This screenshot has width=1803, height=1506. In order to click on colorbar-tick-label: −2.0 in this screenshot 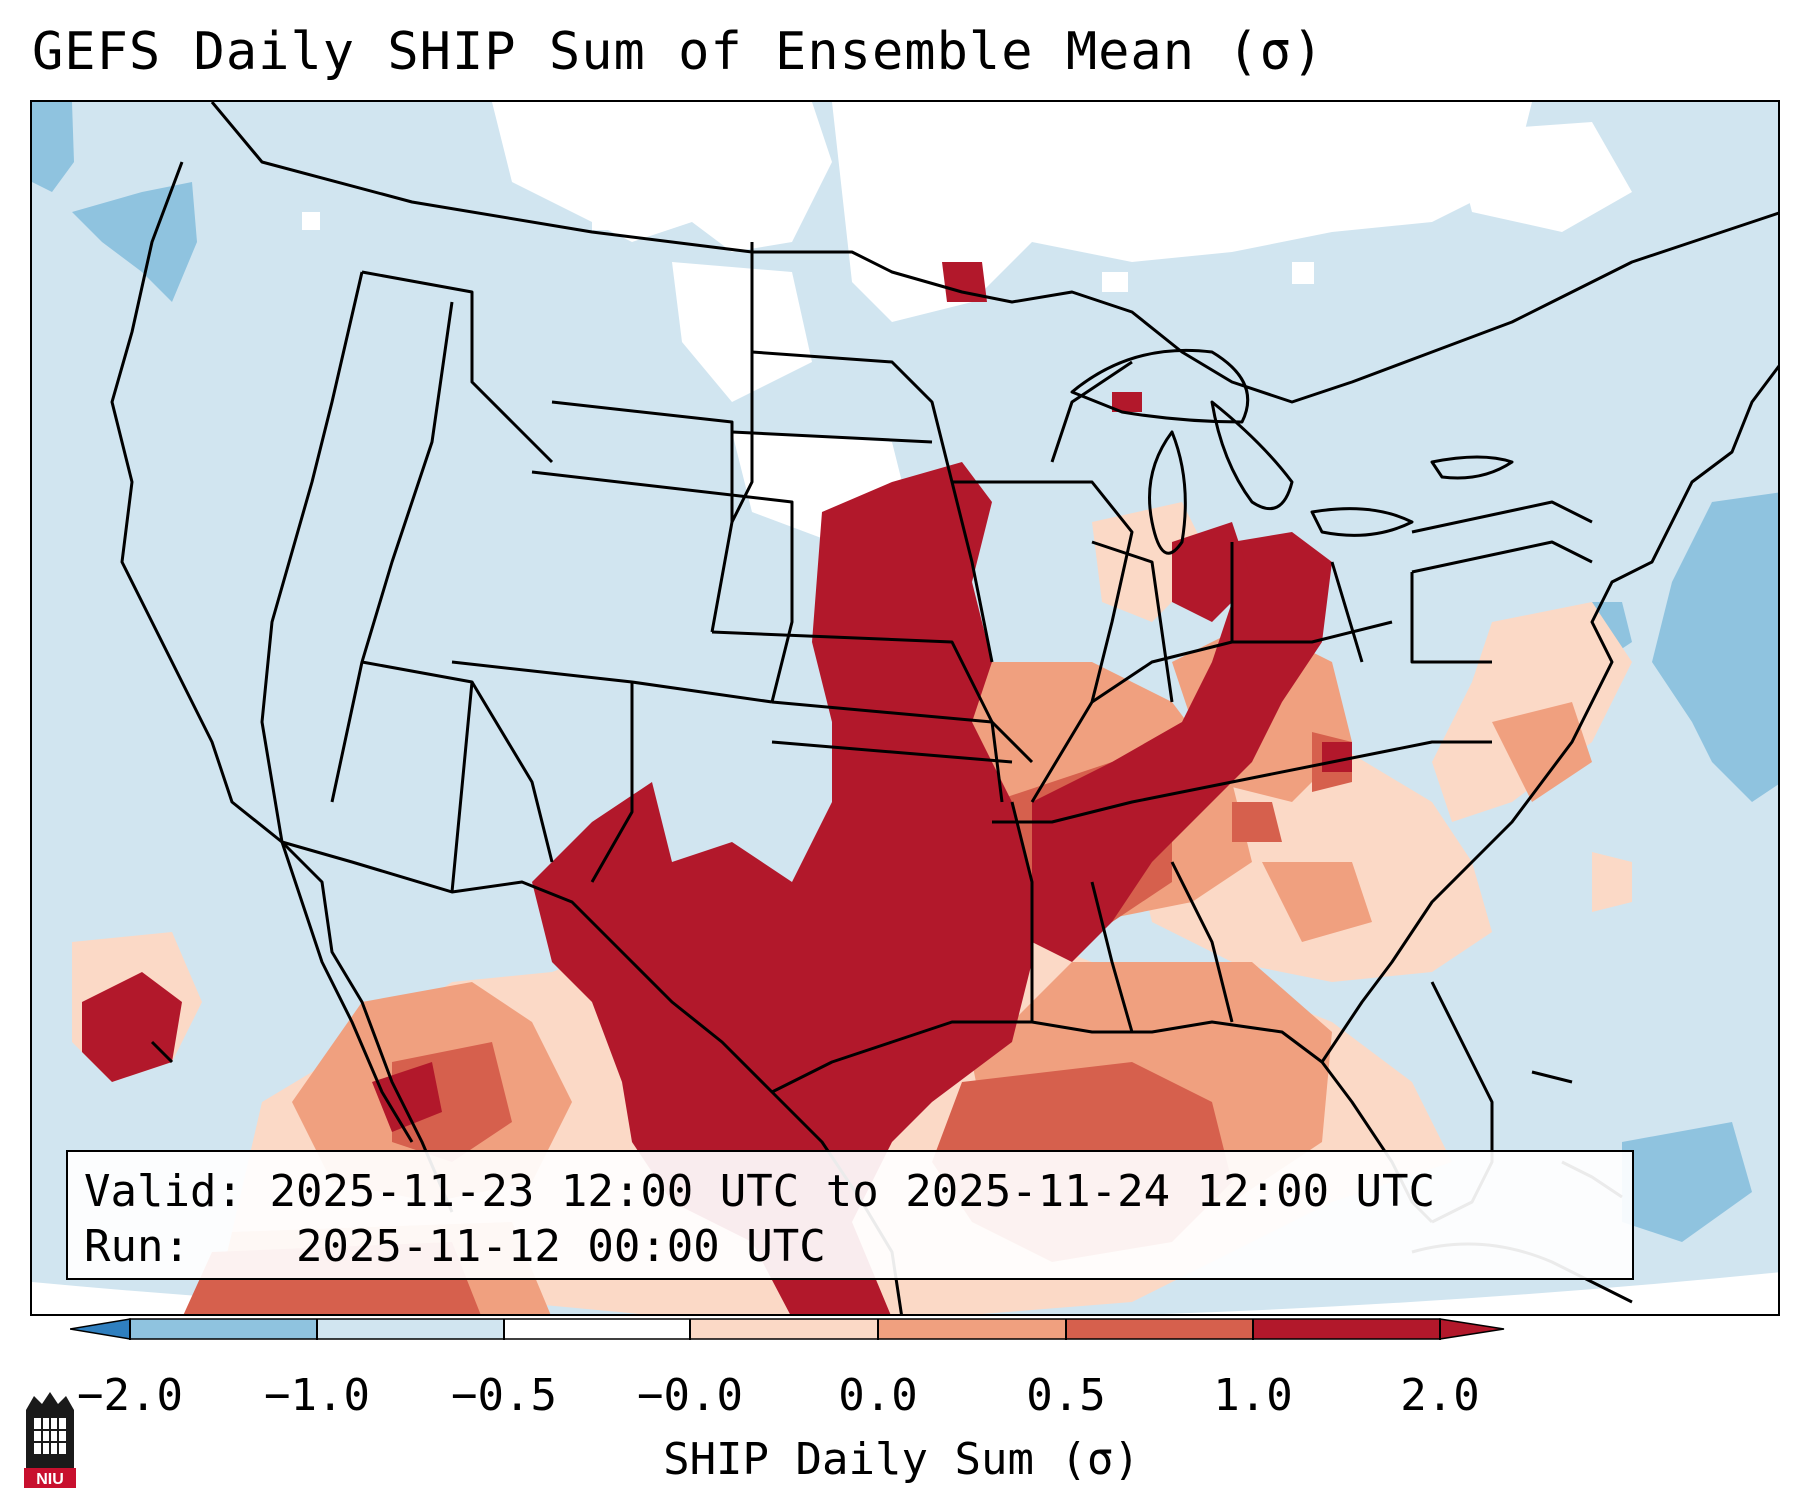, I will do `click(130, 1395)`.